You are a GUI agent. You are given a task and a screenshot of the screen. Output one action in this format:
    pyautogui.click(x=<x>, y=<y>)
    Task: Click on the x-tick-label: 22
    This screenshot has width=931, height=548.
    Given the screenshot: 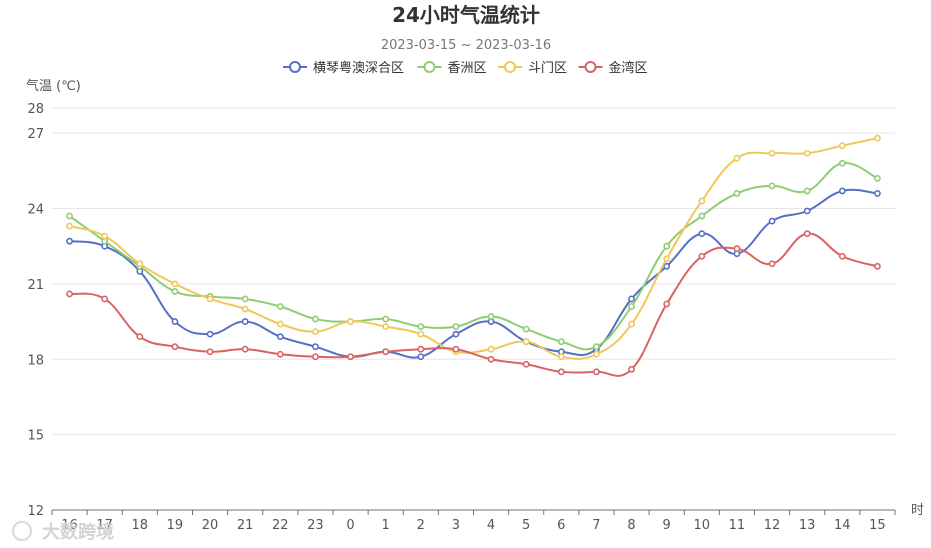 What is the action you would take?
    pyautogui.click(x=280, y=525)
    